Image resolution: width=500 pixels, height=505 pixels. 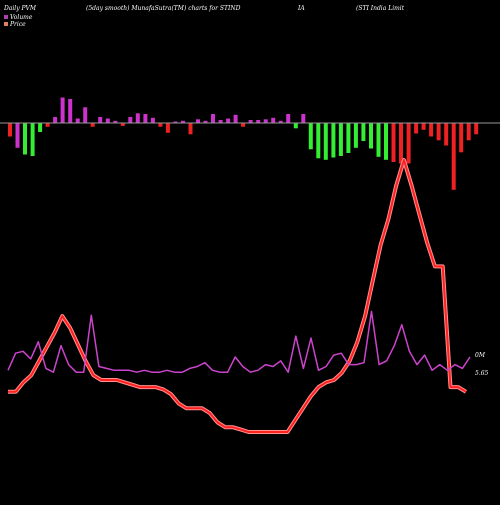 I want to click on volume-series, so click(x=239, y=341).